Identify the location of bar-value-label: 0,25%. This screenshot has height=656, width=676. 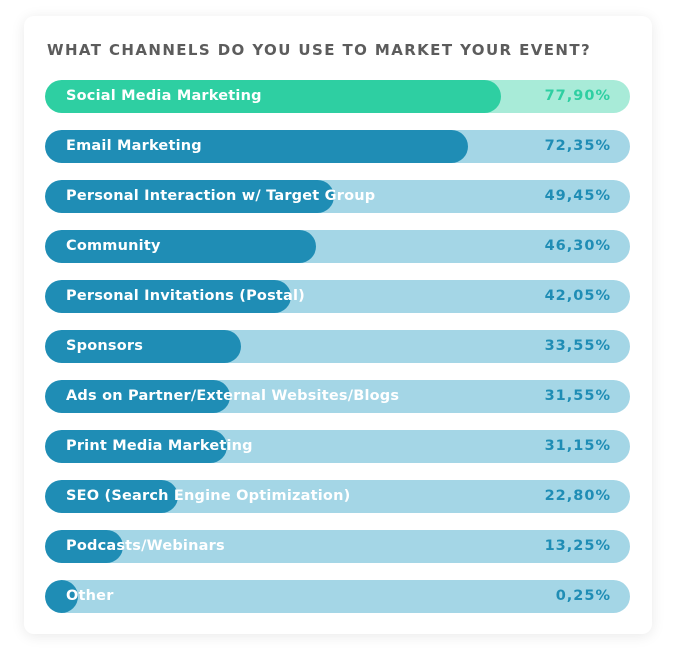
(583, 596).